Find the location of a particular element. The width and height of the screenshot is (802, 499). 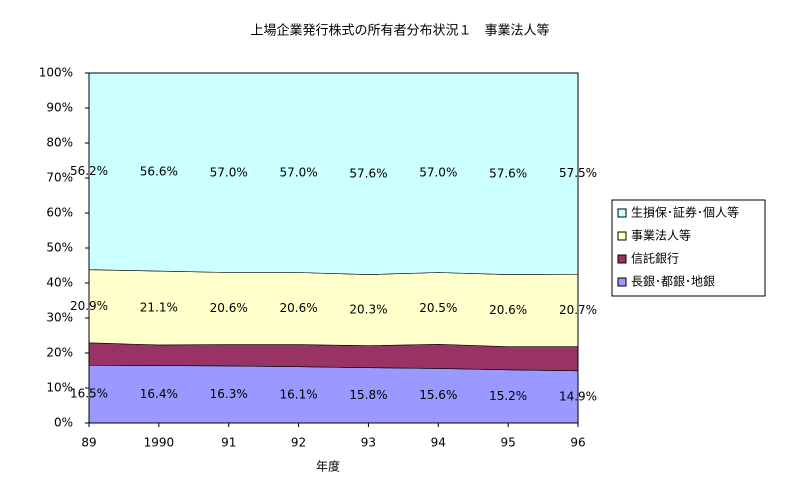

data-label: 15.8% is located at coordinates (368, 395).